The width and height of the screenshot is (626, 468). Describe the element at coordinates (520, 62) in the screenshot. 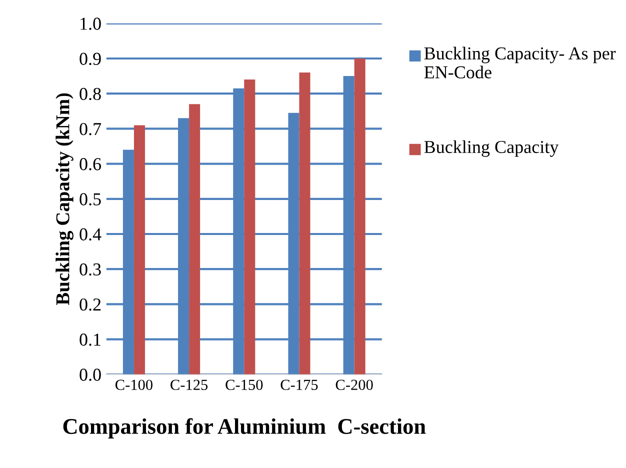

I see `legend-label: Buckling Capacity- As per EN-Code` at that location.